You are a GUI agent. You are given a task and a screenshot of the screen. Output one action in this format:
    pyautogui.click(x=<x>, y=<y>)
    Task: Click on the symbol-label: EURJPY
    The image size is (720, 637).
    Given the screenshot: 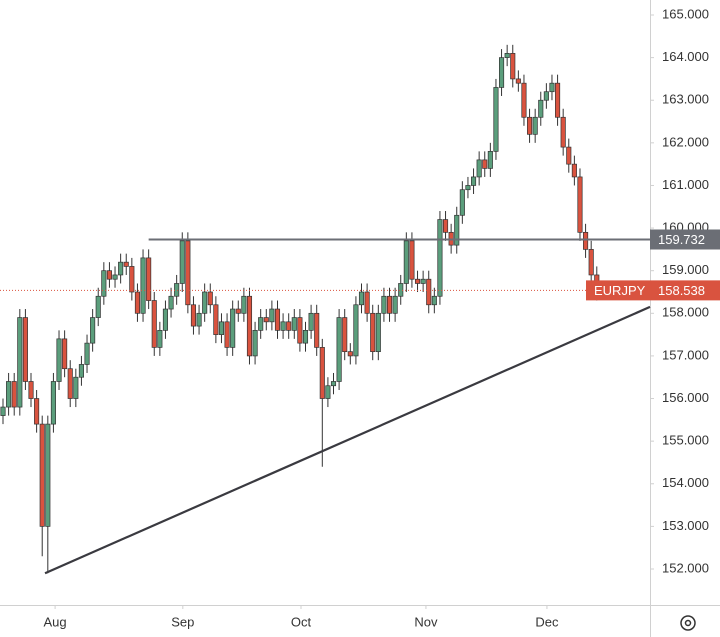 What is the action you would take?
    pyautogui.click(x=620, y=290)
    